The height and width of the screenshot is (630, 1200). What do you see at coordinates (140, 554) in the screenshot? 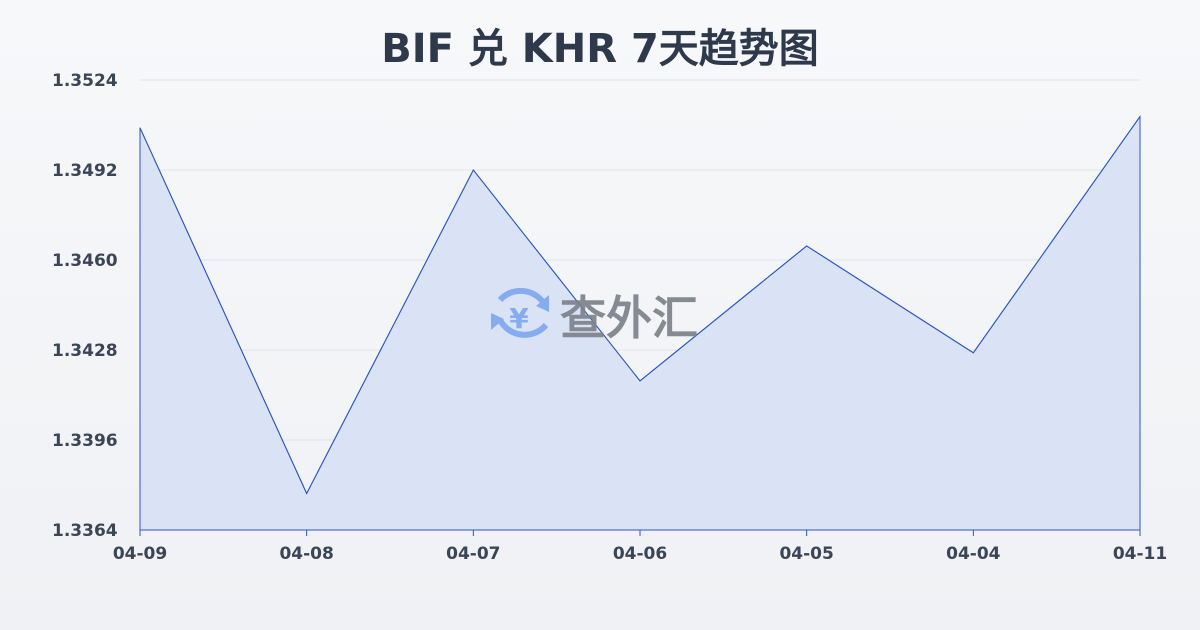
I see `x-tick-label: 04-09` at bounding box center [140, 554].